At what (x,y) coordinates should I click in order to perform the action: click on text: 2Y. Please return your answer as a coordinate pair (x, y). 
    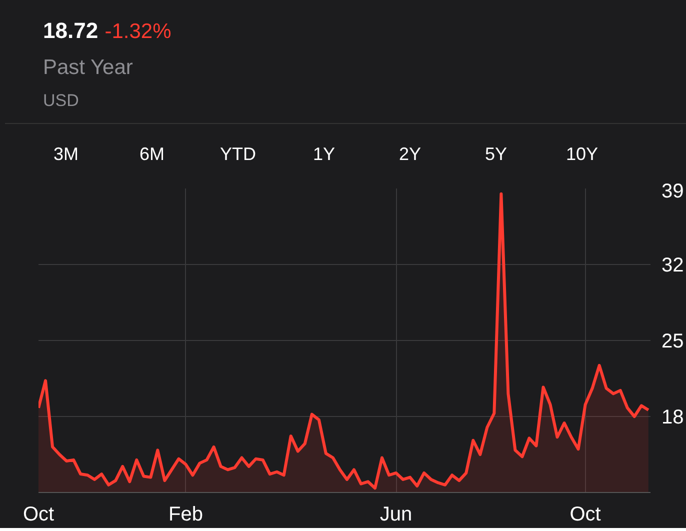
    Looking at the image, I should click on (410, 154).